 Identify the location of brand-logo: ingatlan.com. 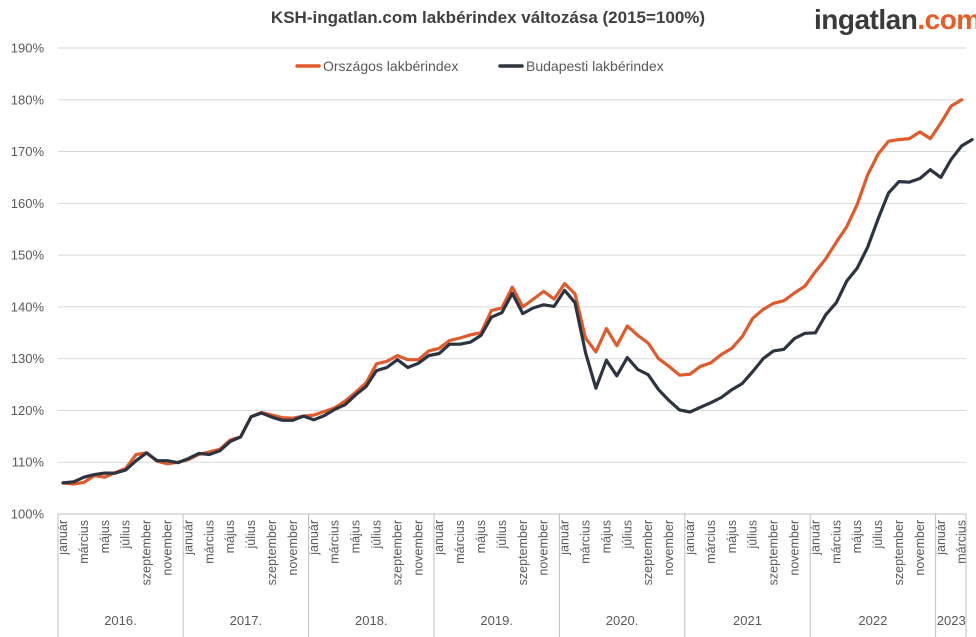
(895, 20).